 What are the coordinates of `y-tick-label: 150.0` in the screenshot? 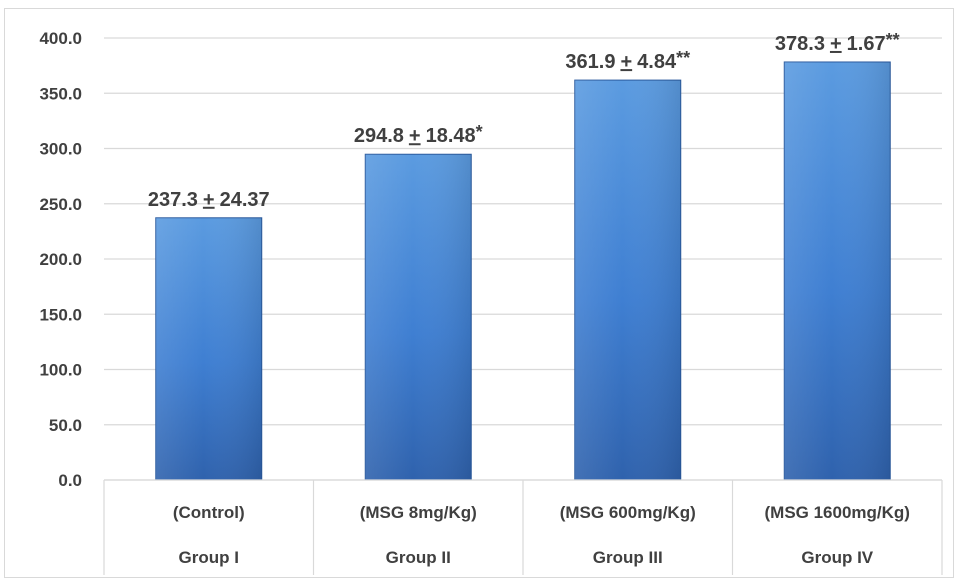 It's located at (60, 314).